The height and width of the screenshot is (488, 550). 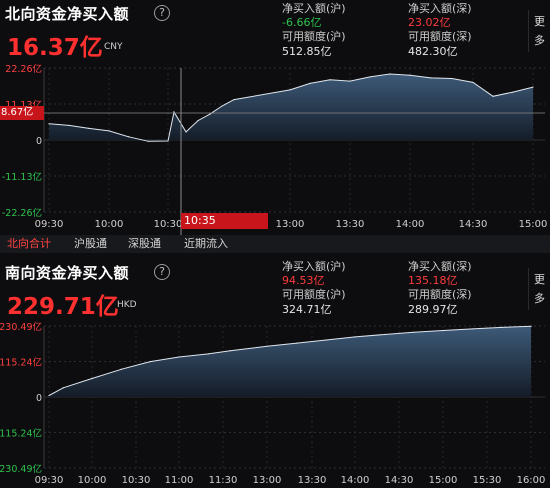 I want to click on y-tick-label: -11.13亿, so click(x=22, y=177).